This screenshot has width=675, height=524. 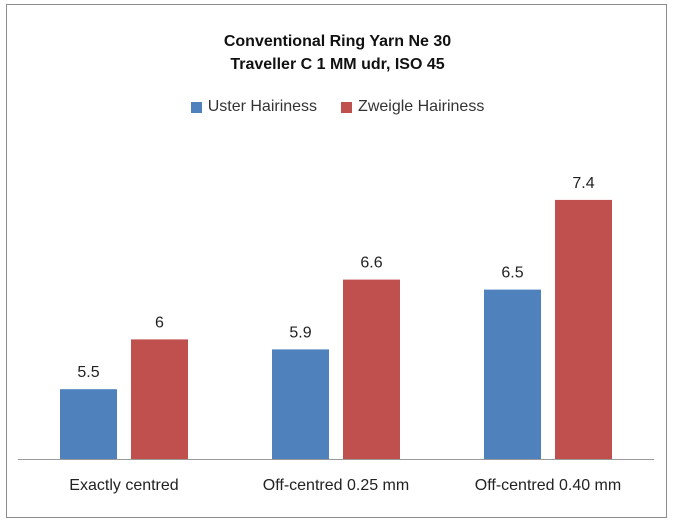 What do you see at coordinates (196, 107) in the screenshot?
I see `legend-swatch-uster` at bounding box center [196, 107].